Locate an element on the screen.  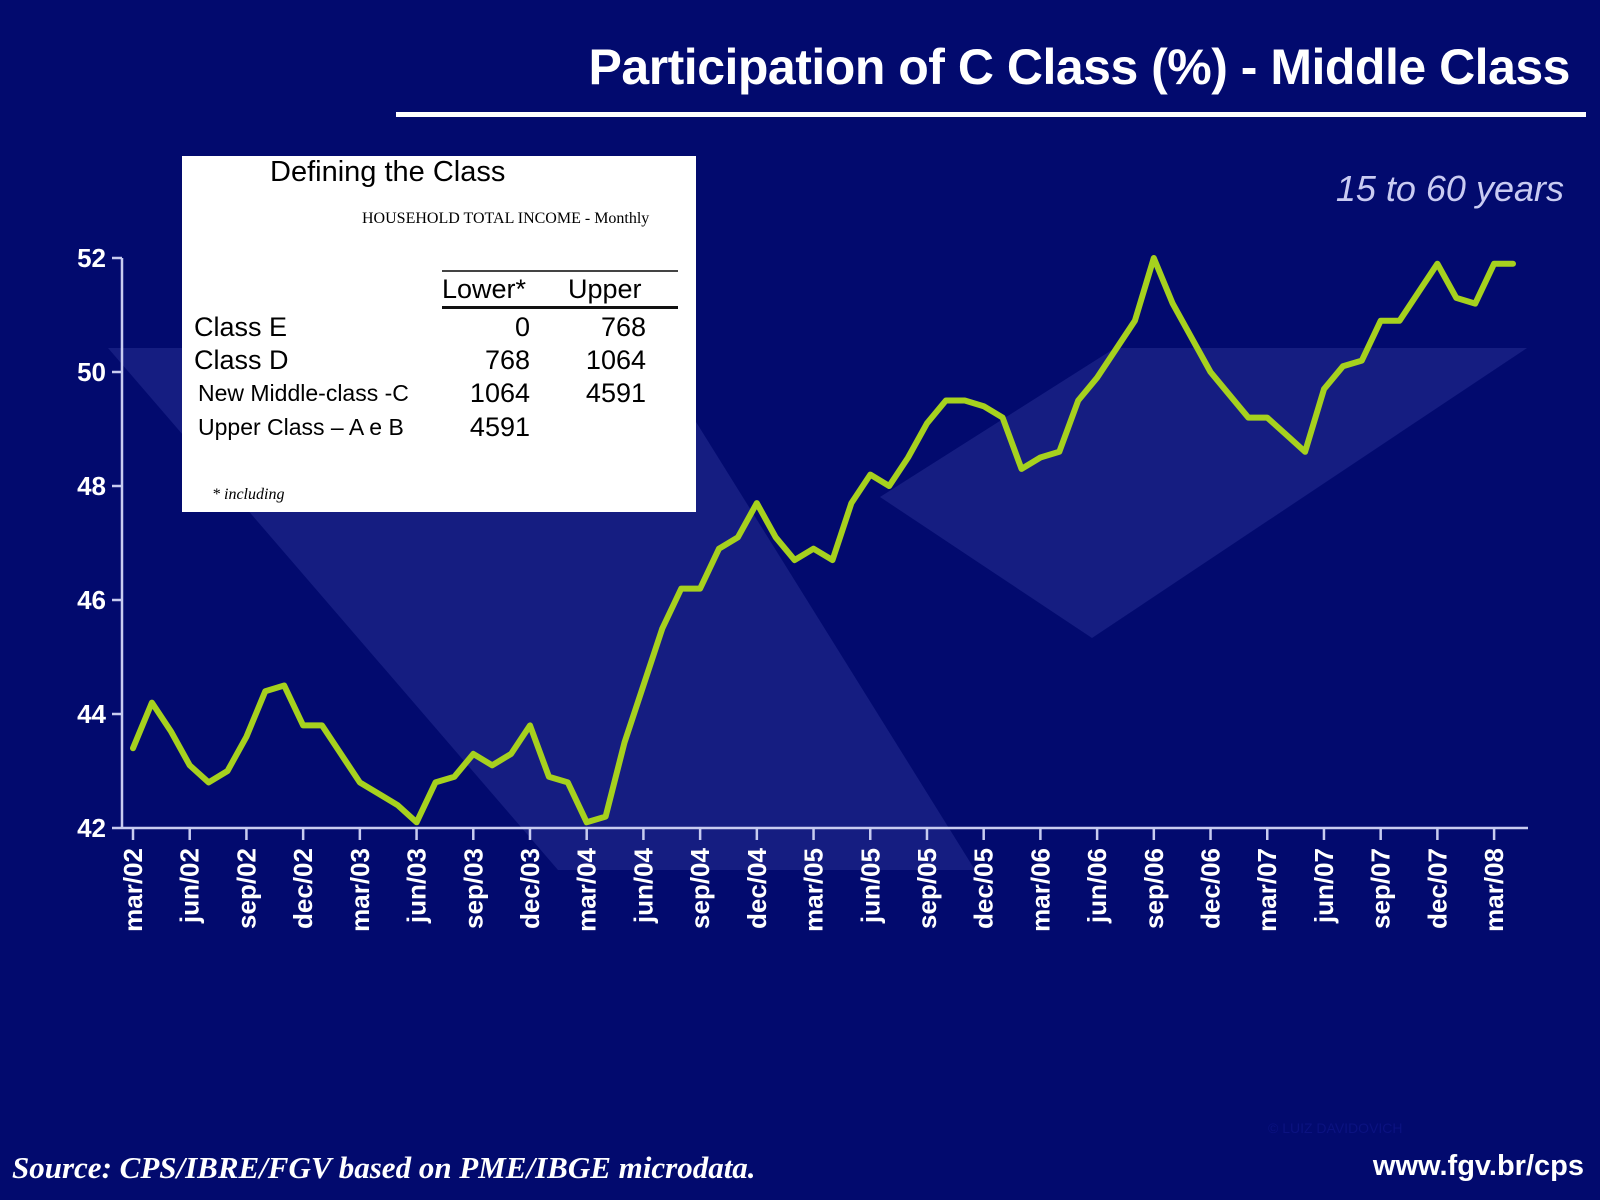
y-tick-label: 44 is located at coordinates (91, 714).